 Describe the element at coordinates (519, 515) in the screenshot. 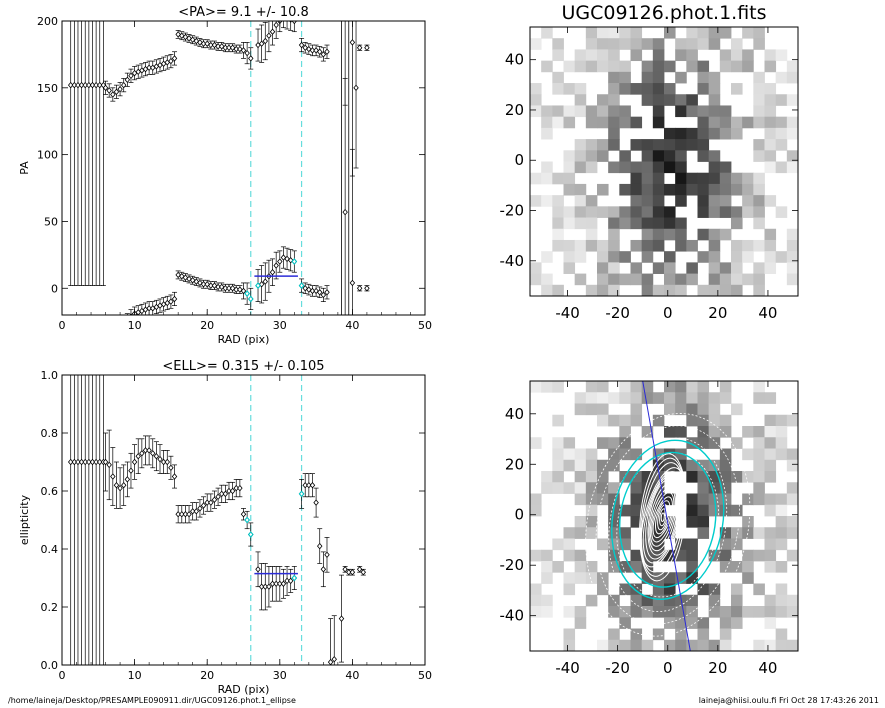

I see `y-tick-label: 0` at that location.